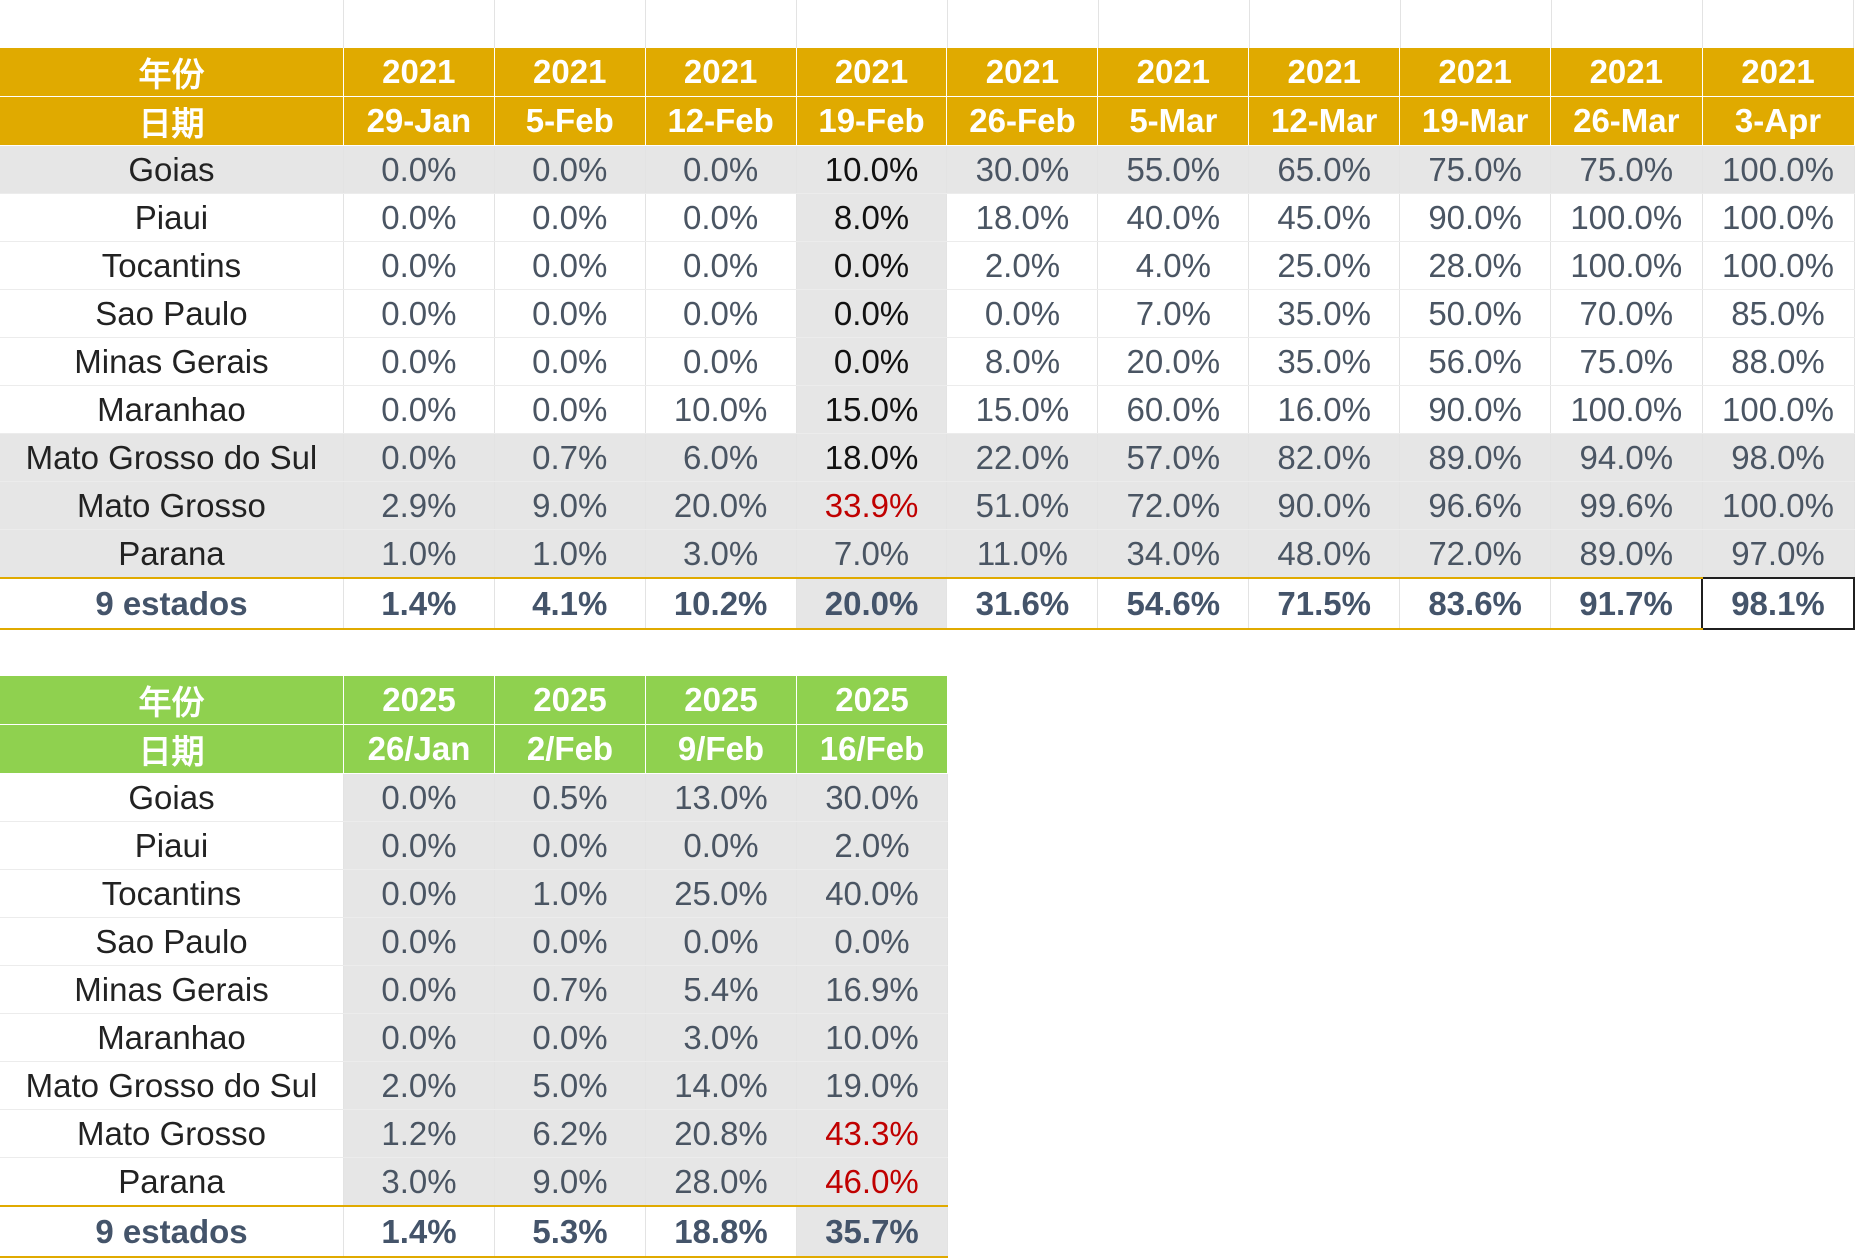 The height and width of the screenshot is (1258, 1855). I want to click on value-cell: 16.9%, so click(872, 989).